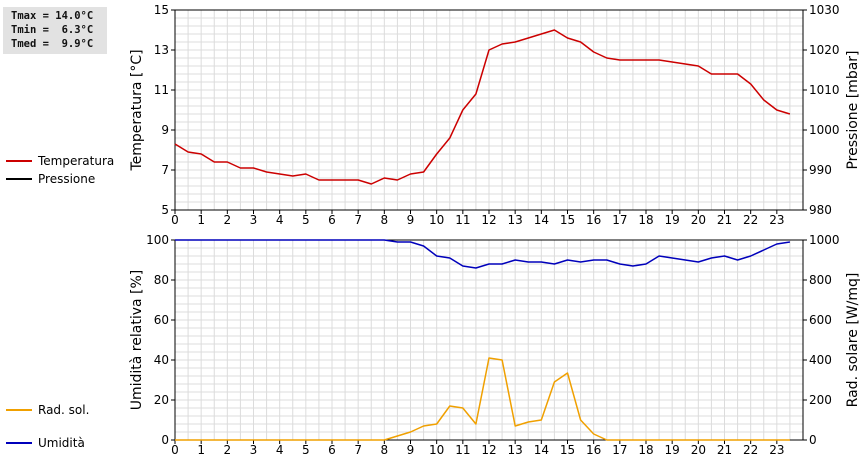 The image size is (860, 460). Describe the element at coordinates (488, 450) in the screenshot. I see `hum-xtick-label: 12` at that location.